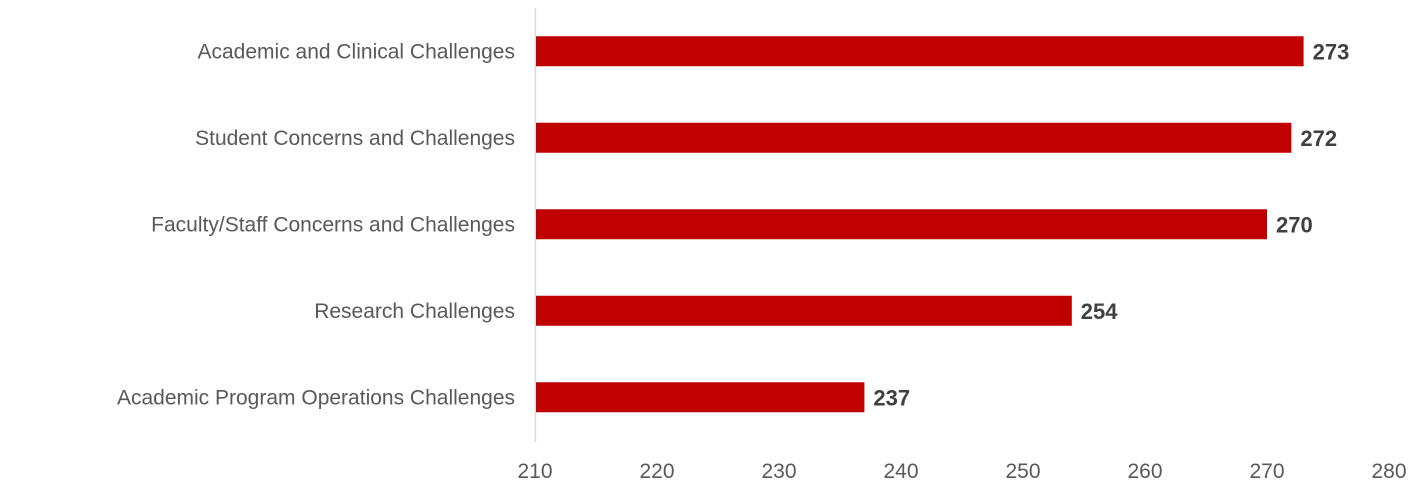  What do you see at coordinates (891, 397) in the screenshot?
I see `data-label: 237` at bounding box center [891, 397].